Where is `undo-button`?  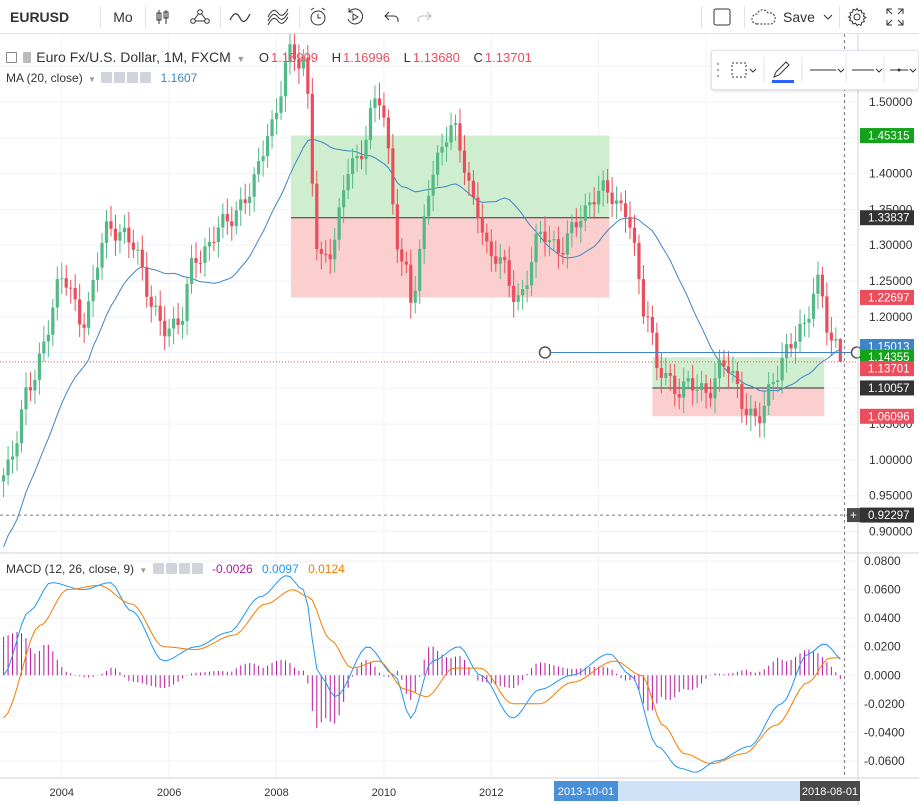
undo-button is located at coordinates (392, 17).